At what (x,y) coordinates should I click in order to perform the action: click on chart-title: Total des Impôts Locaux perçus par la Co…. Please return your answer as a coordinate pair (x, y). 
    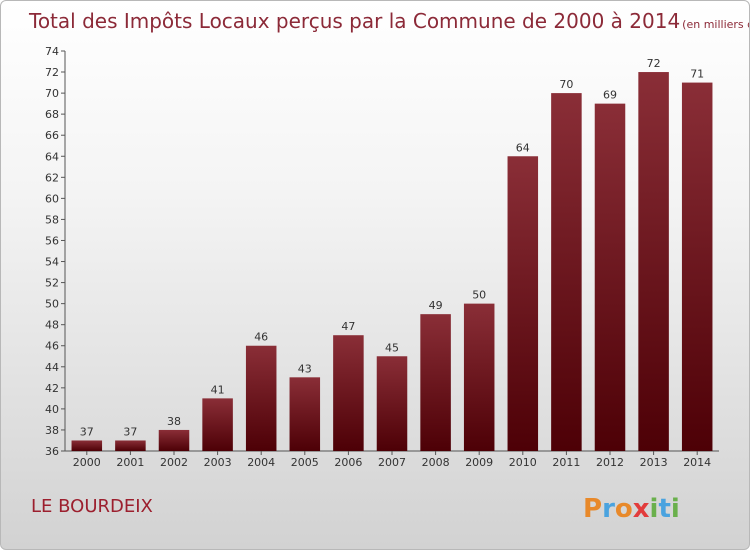
    Looking at the image, I should click on (388, 21).